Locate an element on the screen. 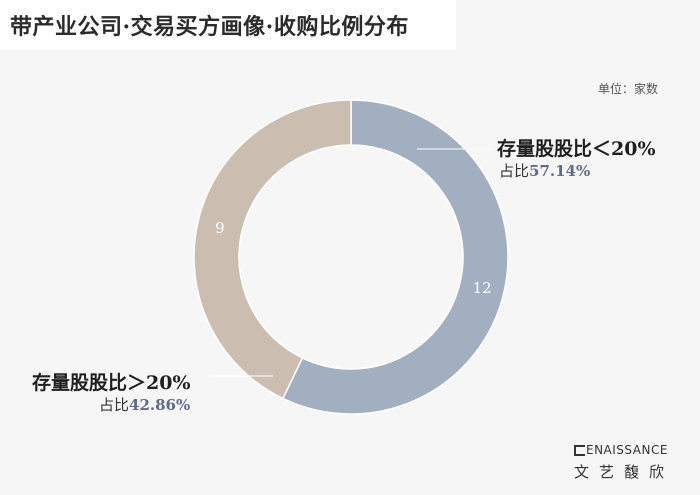  brand-en: ENAISSANCE is located at coordinates (635, 450).